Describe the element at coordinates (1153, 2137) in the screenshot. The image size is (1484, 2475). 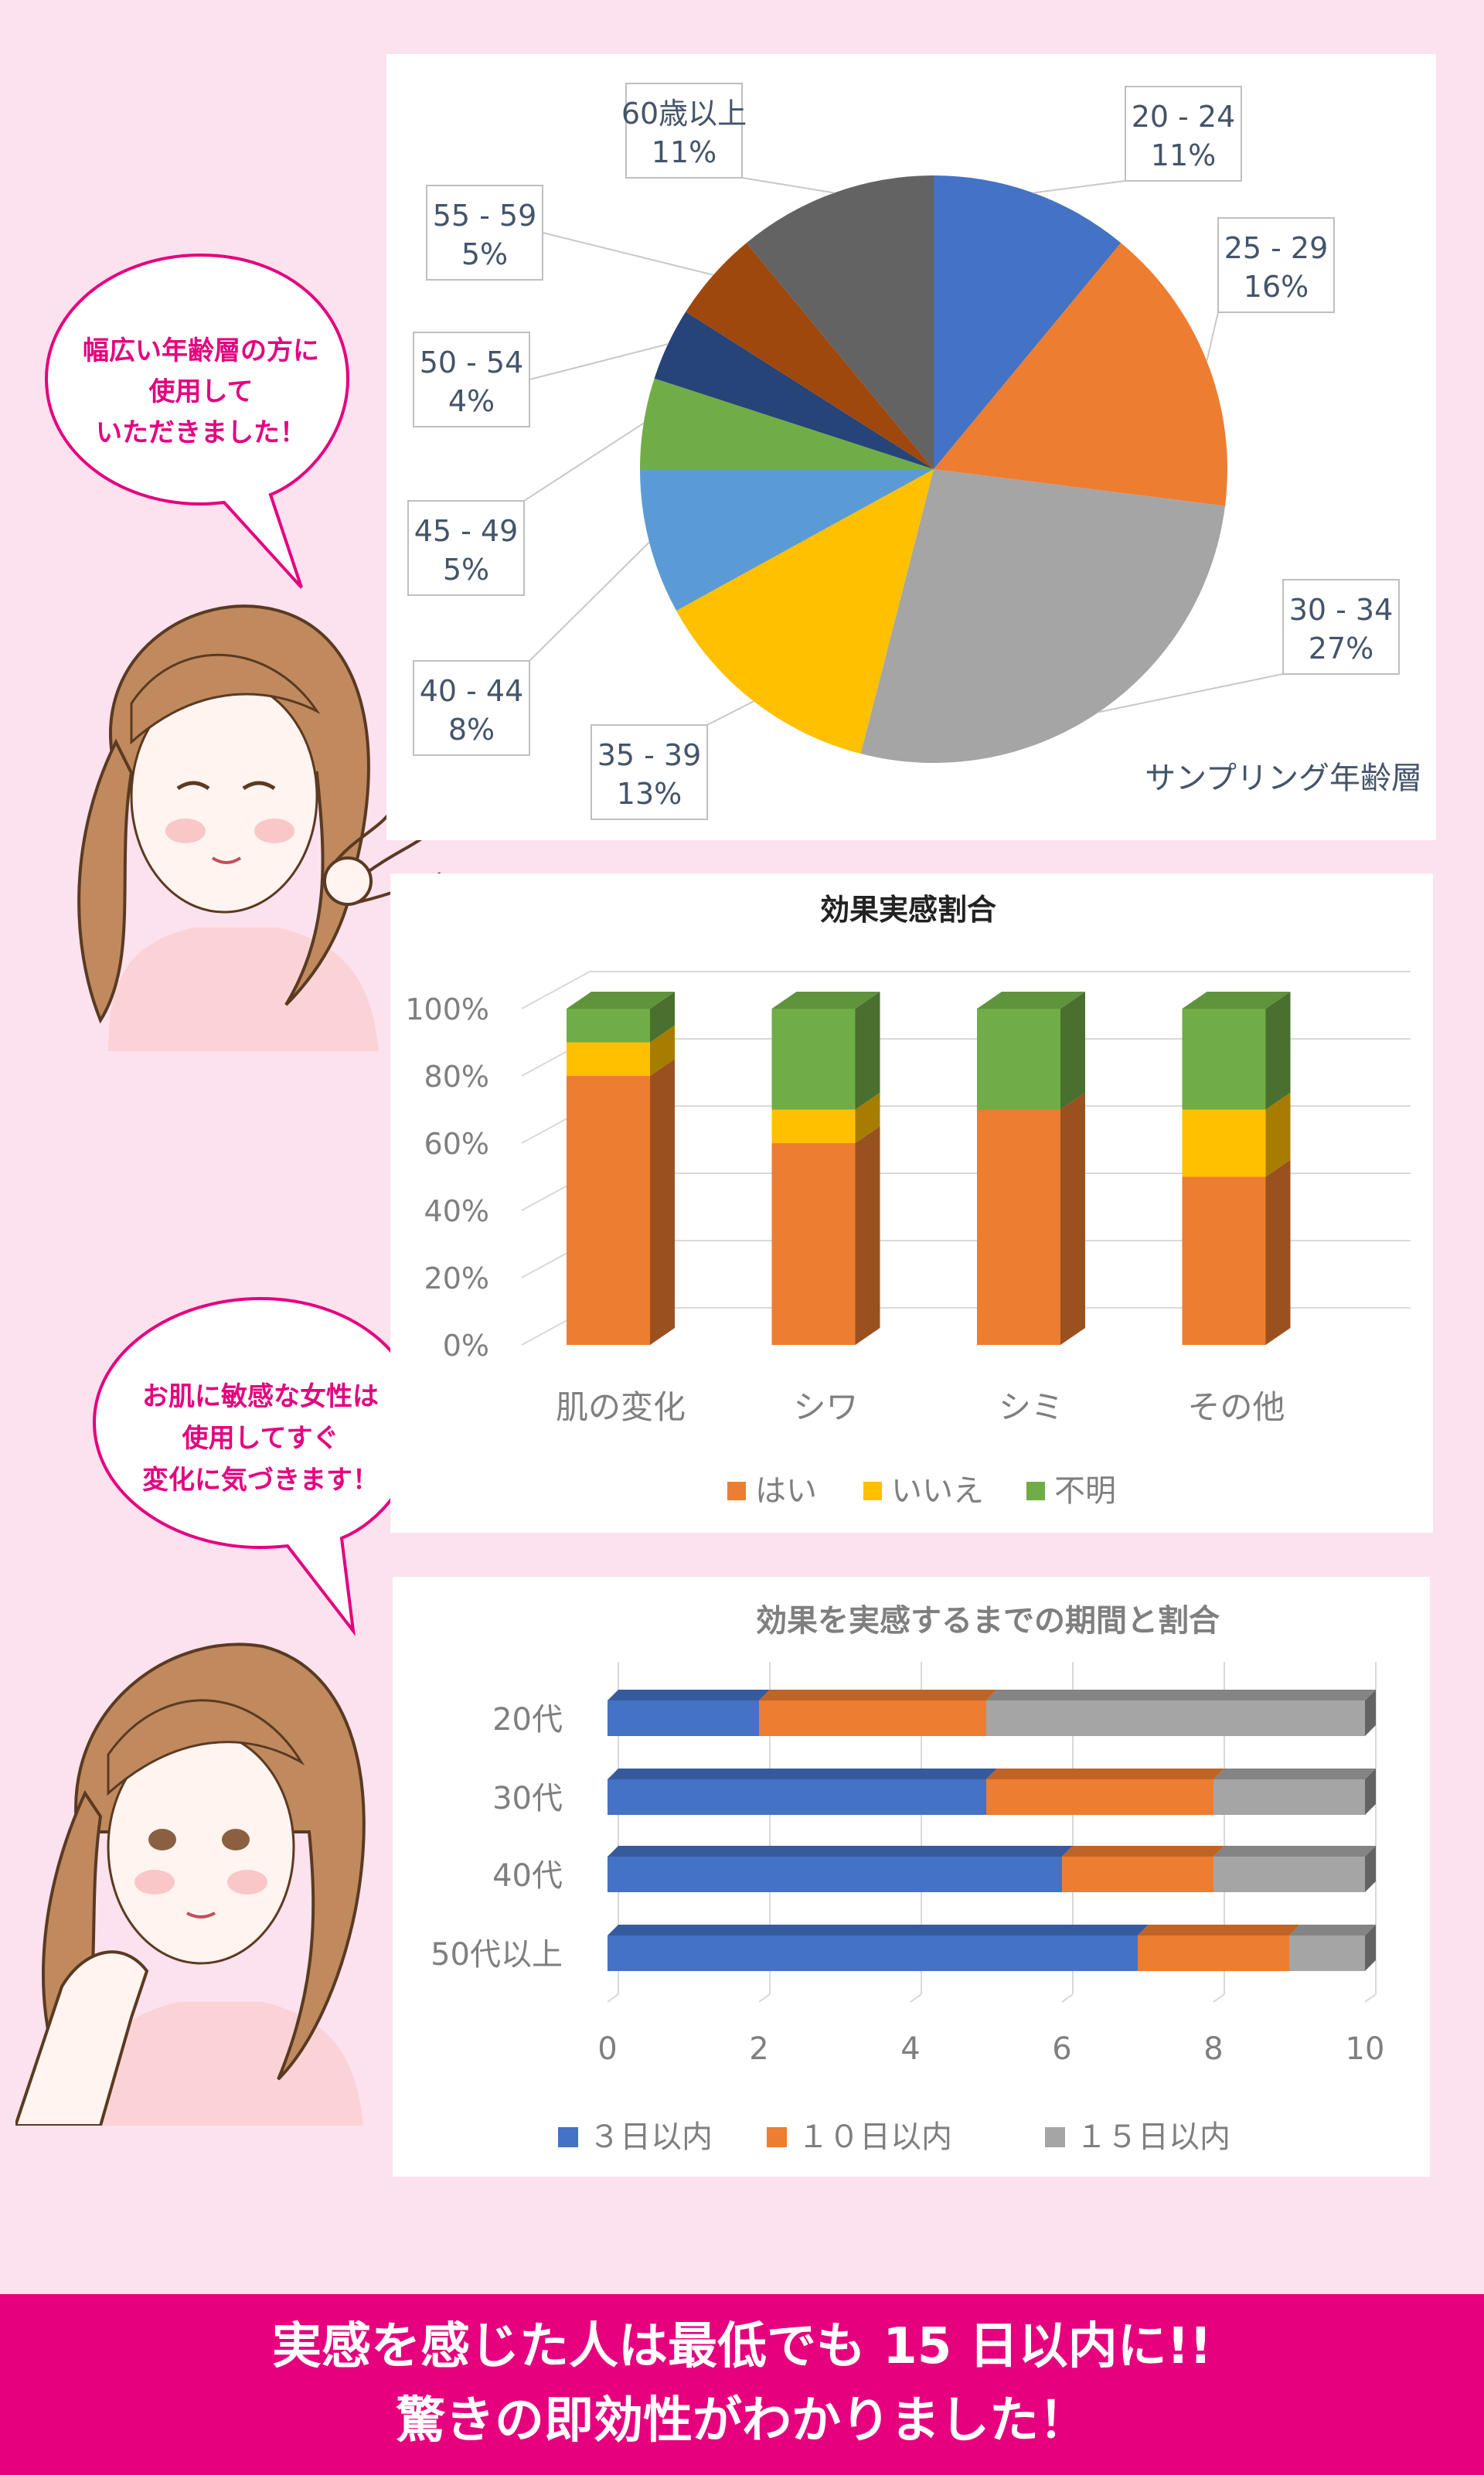
I see `period-legend-label-2: １５日以内` at that location.